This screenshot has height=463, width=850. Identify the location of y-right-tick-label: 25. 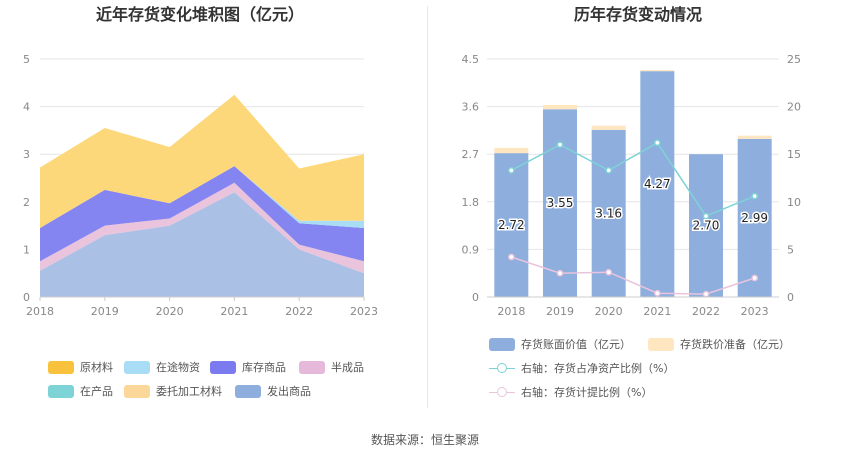
(794, 59).